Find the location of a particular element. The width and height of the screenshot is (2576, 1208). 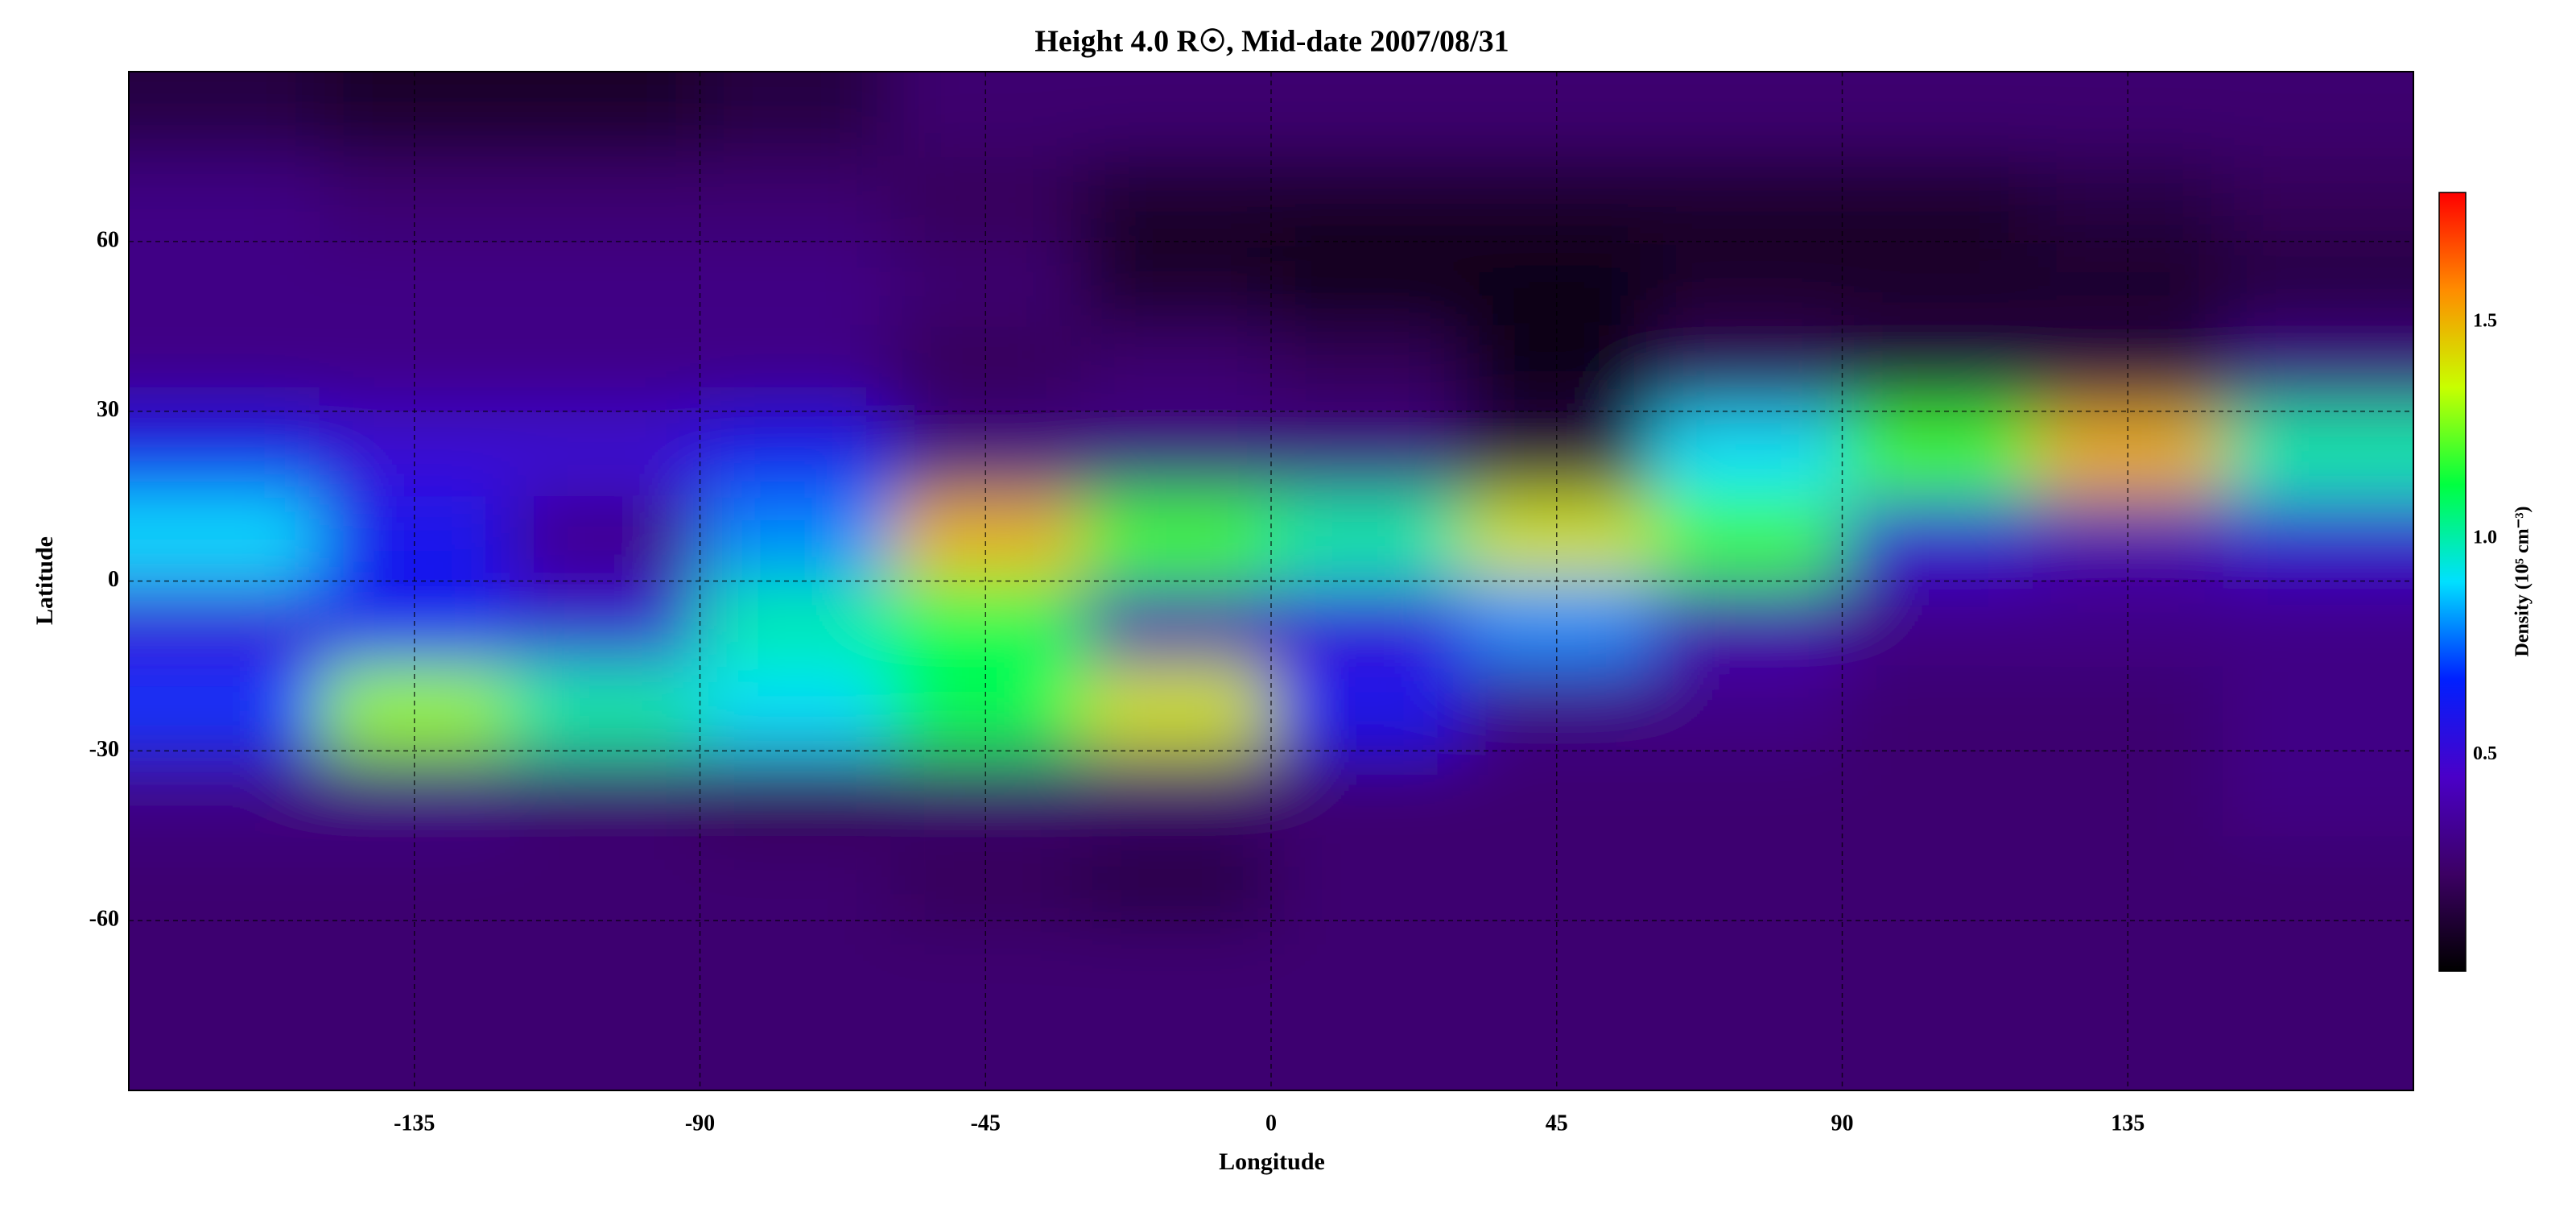

x-tick-label: -45 is located at coordinates (986, 1123).